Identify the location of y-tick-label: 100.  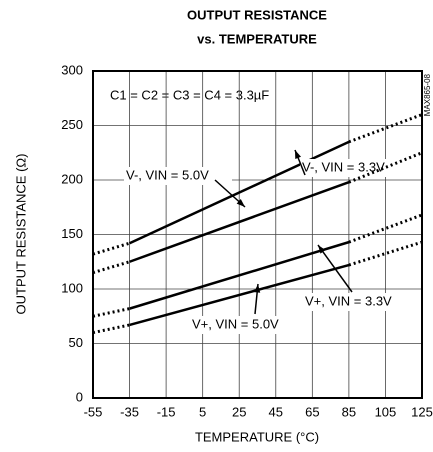
(72, 287).